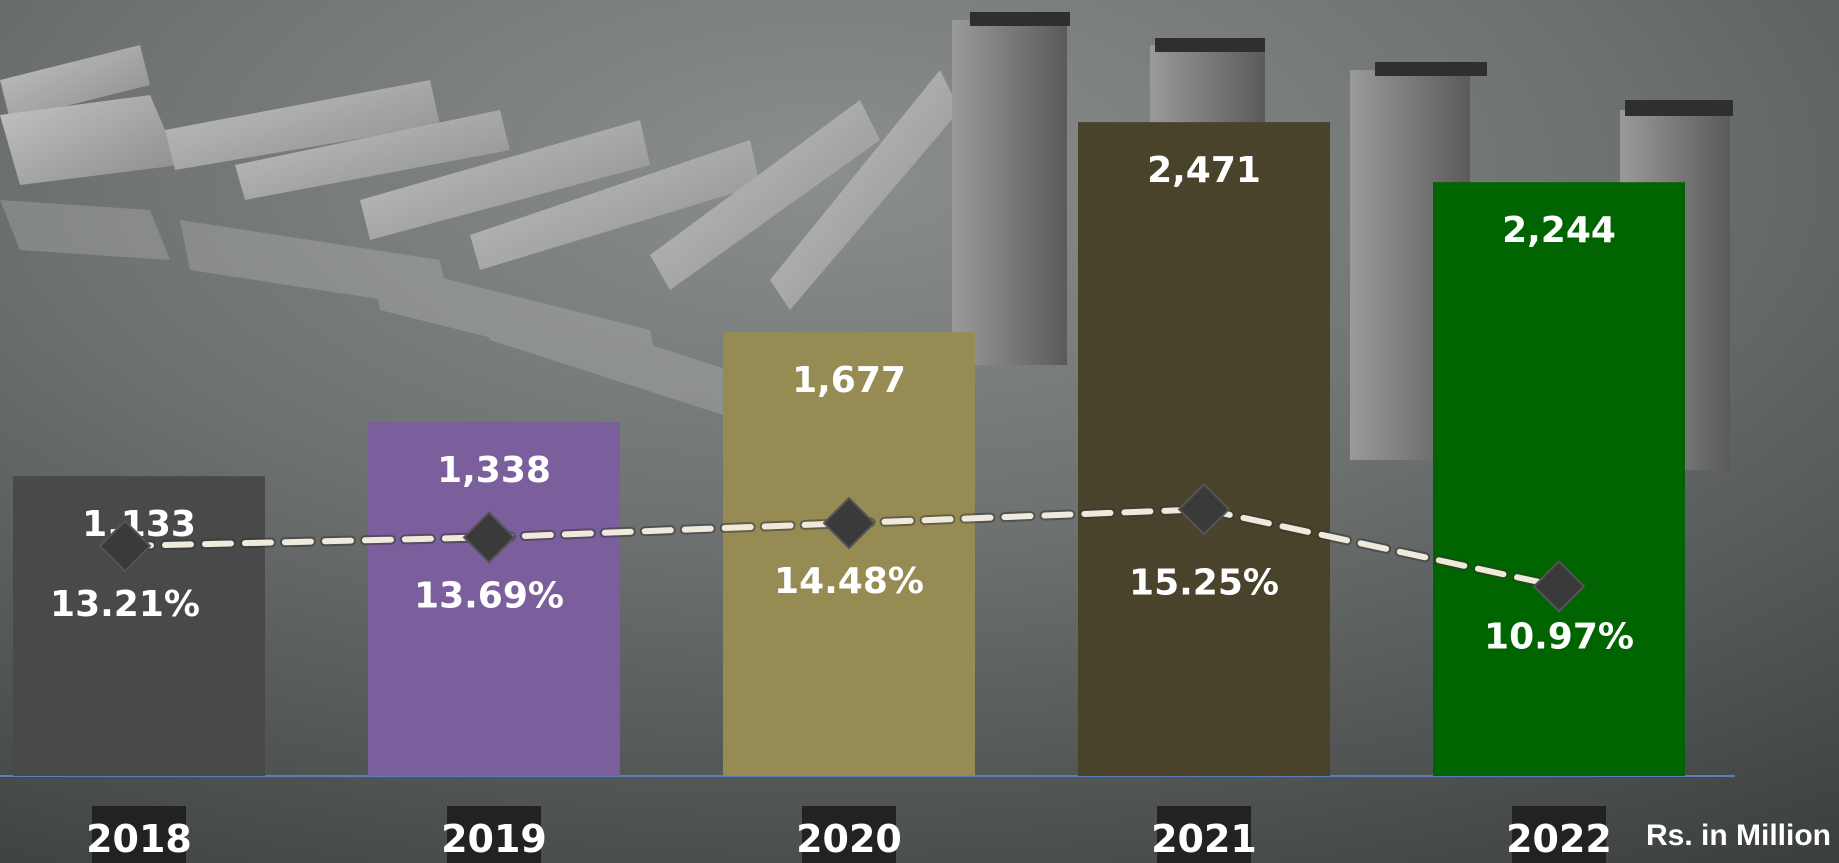 The height and width of the screenshot is (863, 1839). Describe the element at coordinates (849, 380) in the screenshot. I see `bar-value-label-2020: 1,677` at that location.